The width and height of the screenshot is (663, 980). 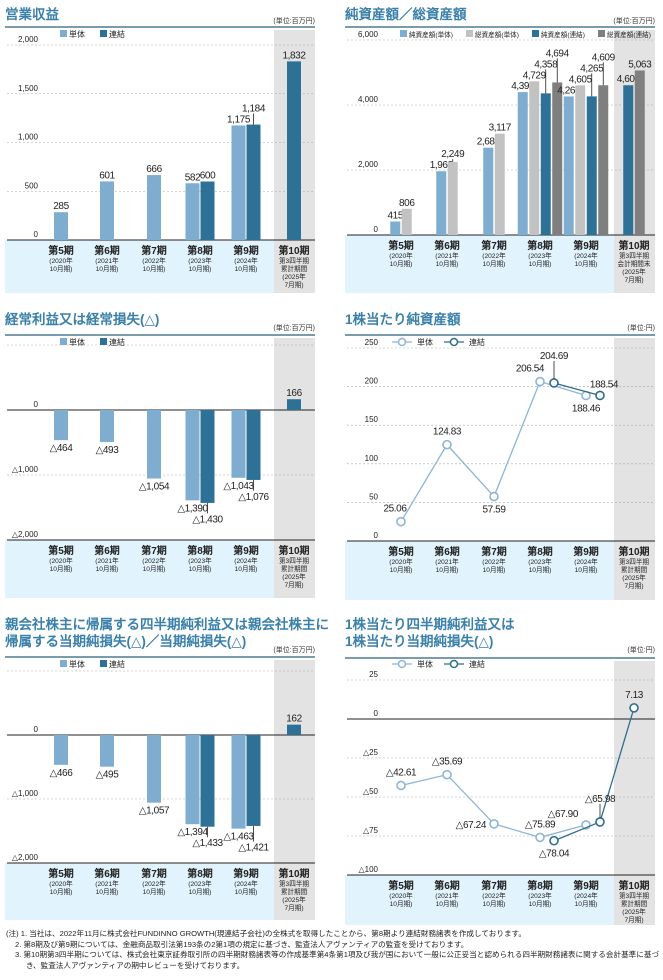 I want to click on y-tick-label: 100, so click(x=372, y=458).